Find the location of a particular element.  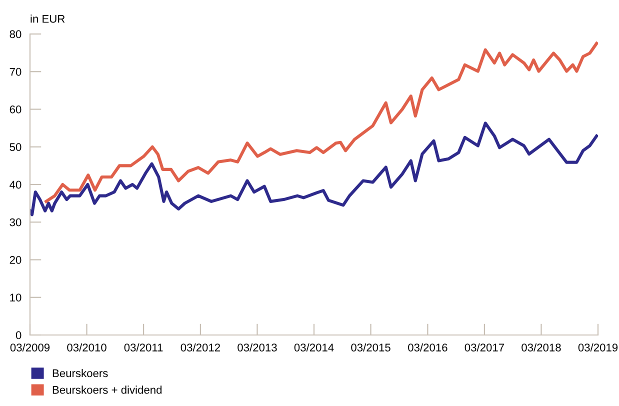

y-tick-label: 10 is located at coordinates (16, 298).